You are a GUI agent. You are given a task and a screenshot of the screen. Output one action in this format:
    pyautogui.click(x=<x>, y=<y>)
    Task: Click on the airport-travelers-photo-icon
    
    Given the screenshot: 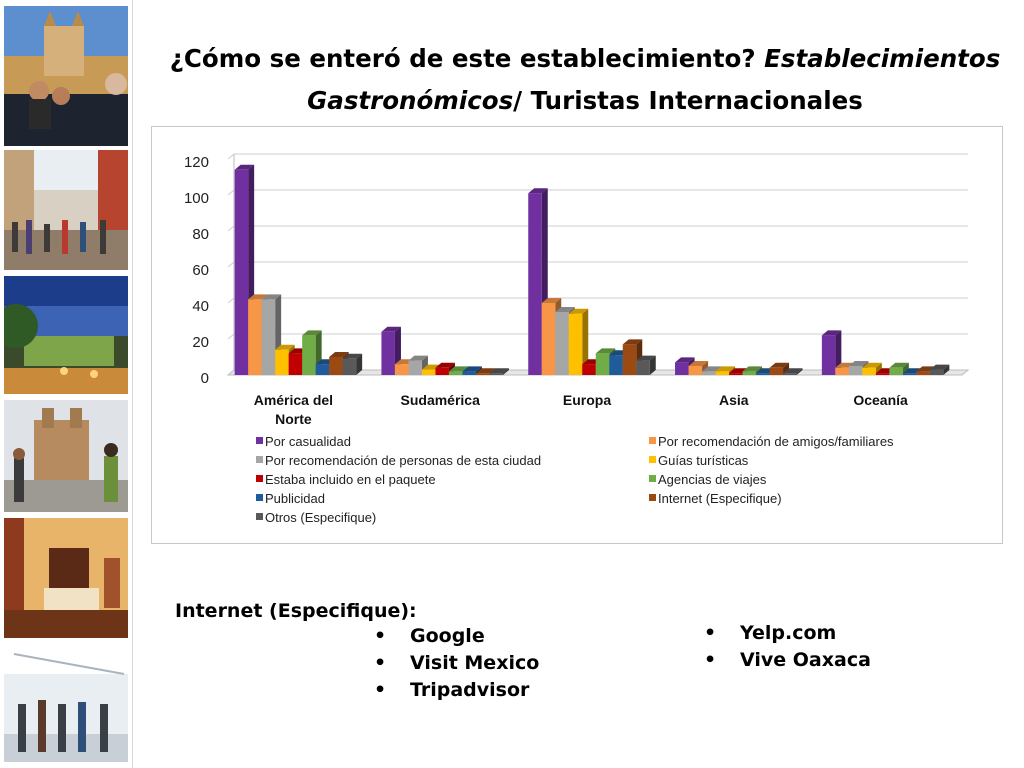 What is the action you would take?
    pyautogui.click(x=66, y=703)
    